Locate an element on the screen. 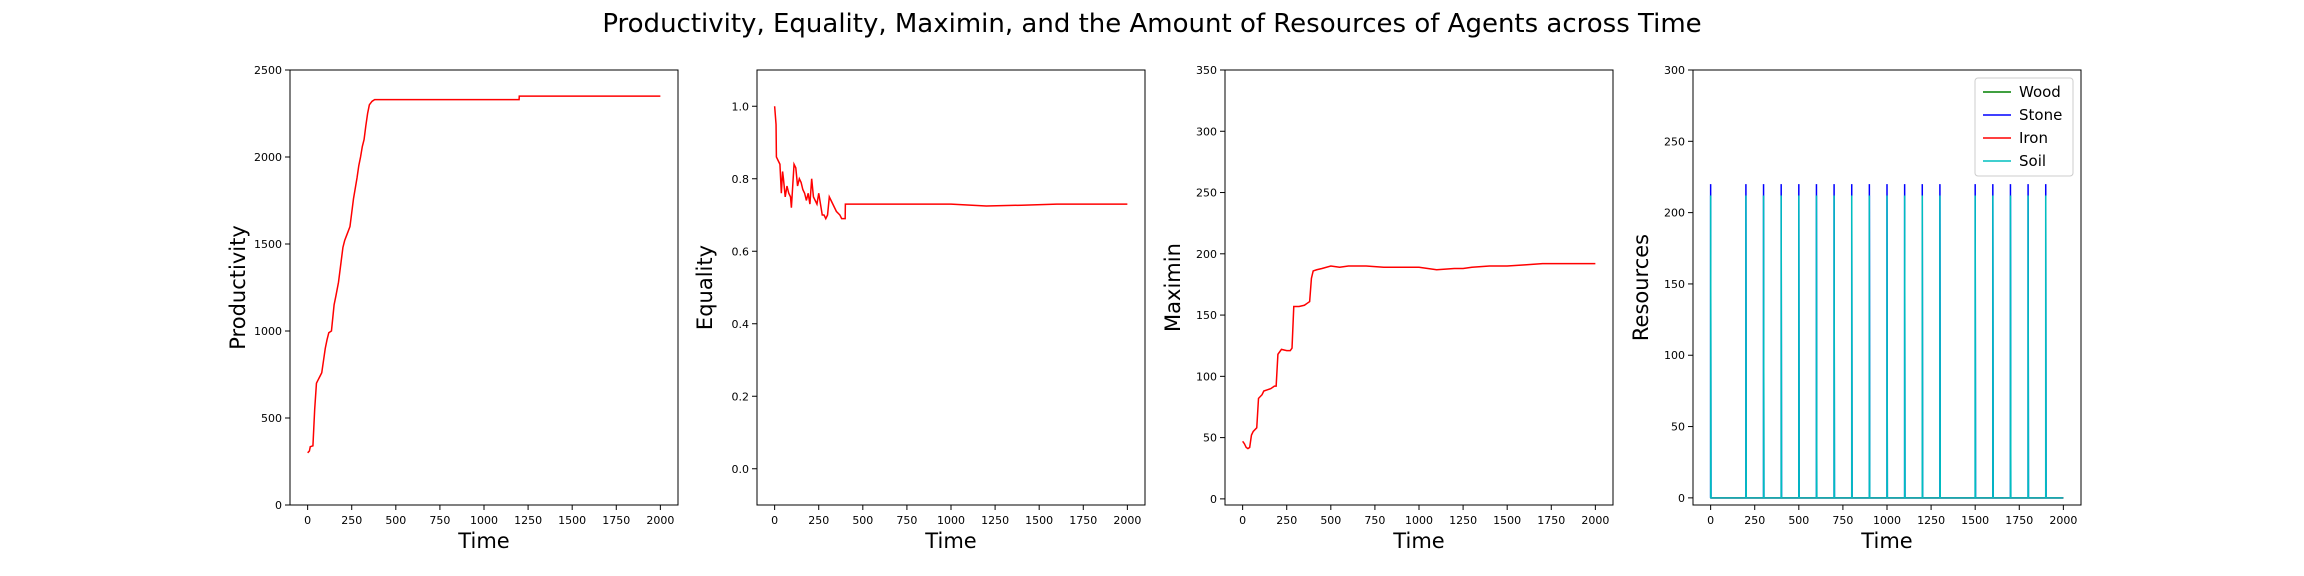 Image resolution: width=2304 pixels, height=576 pixels. y-tick-label: 2000 is located at coordinates (268, 157).